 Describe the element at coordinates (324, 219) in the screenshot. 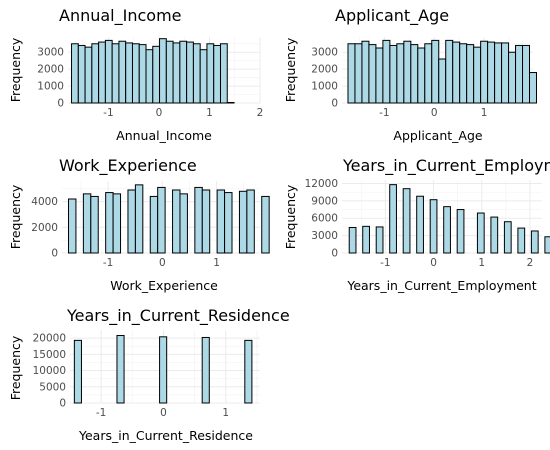

I see `y-tick-label: 6000` at that location.